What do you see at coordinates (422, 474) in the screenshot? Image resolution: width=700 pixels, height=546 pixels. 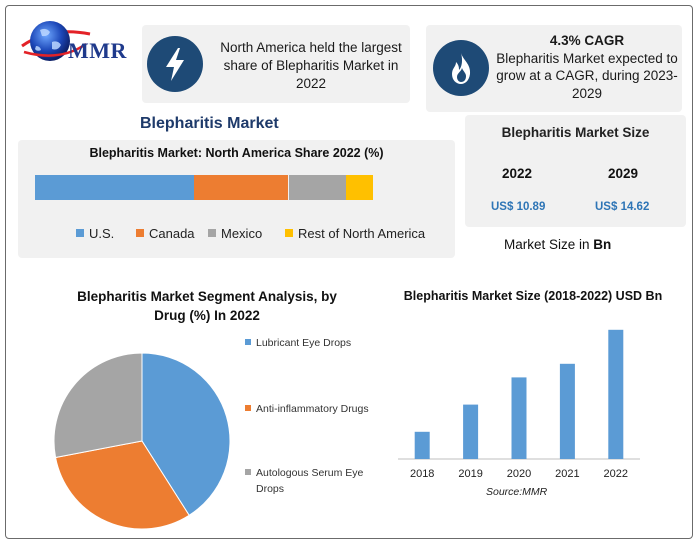 I see `x-tick-label-2018: 2018` at bounding box center [422, 474].